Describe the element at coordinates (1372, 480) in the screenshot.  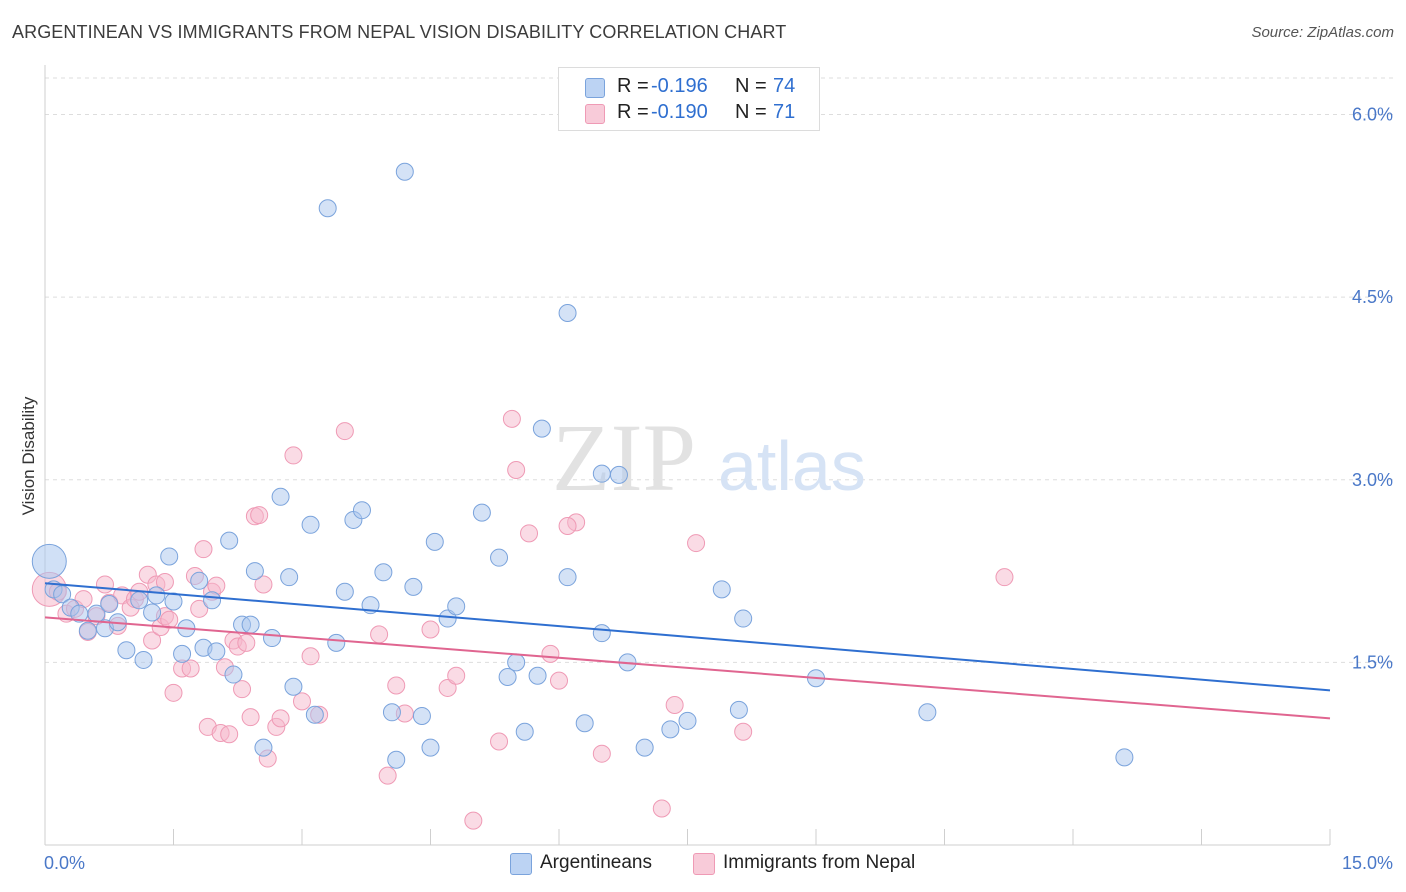
I see `y-tick-label: 3.0%` at that location.